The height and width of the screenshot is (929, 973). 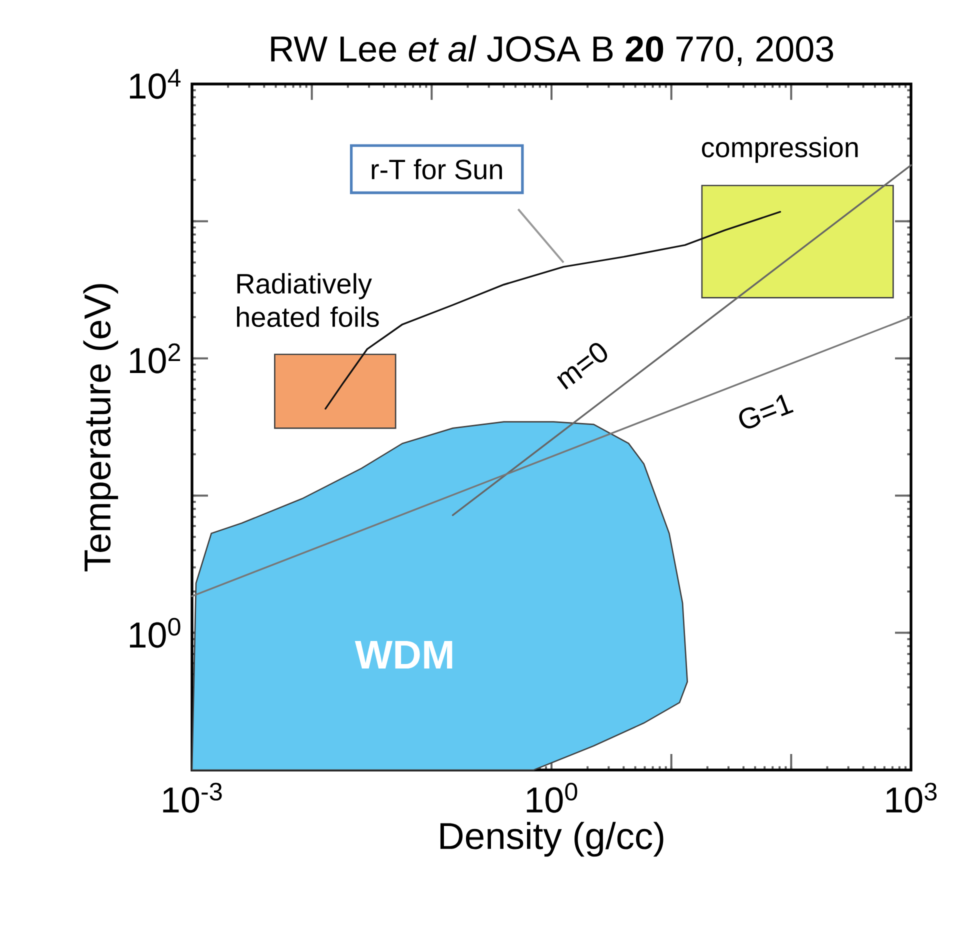 I want to click on x-tick-label: 10$^{3}$, so click(x=911, y=797).